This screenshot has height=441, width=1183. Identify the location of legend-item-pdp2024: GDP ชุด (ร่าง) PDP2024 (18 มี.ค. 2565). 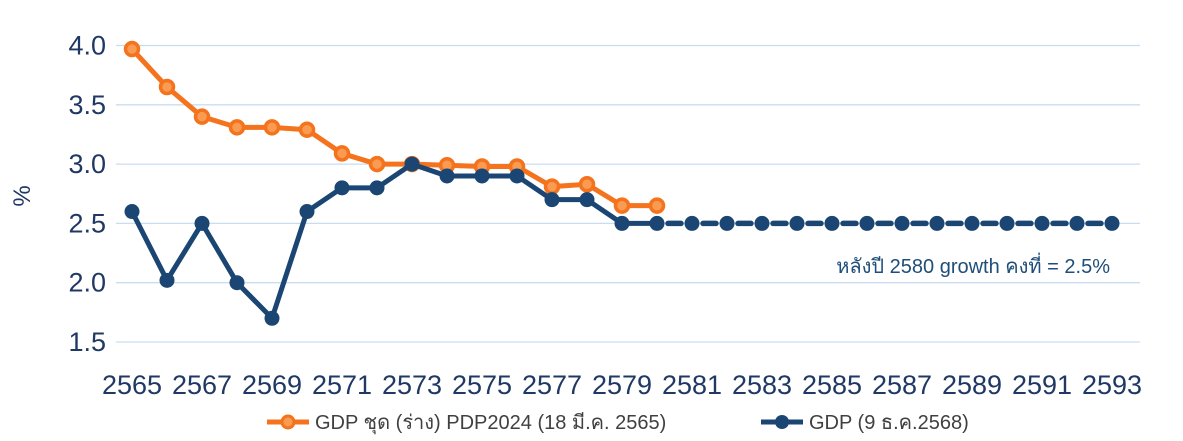
(466, 422).